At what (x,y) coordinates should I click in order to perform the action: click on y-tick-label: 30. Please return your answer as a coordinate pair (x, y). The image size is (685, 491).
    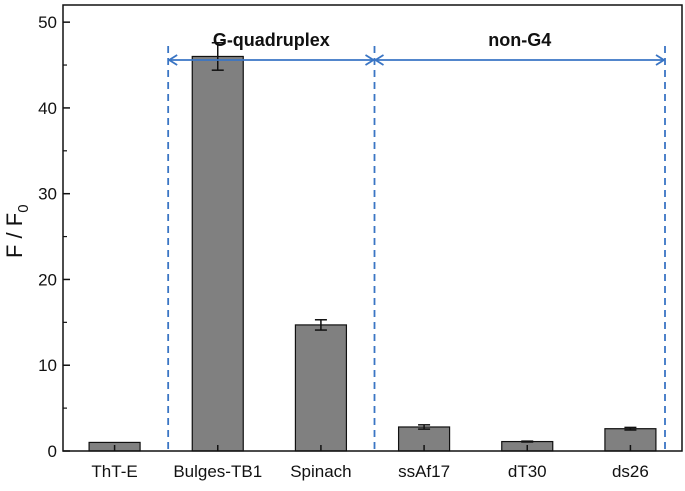
    Looking at the image, I should click on (47, 194).